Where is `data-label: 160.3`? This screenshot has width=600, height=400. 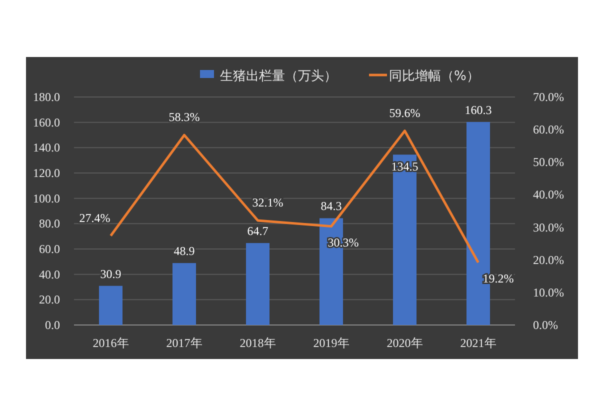 data-label: 160.3 is located at coordinates (478, 109).